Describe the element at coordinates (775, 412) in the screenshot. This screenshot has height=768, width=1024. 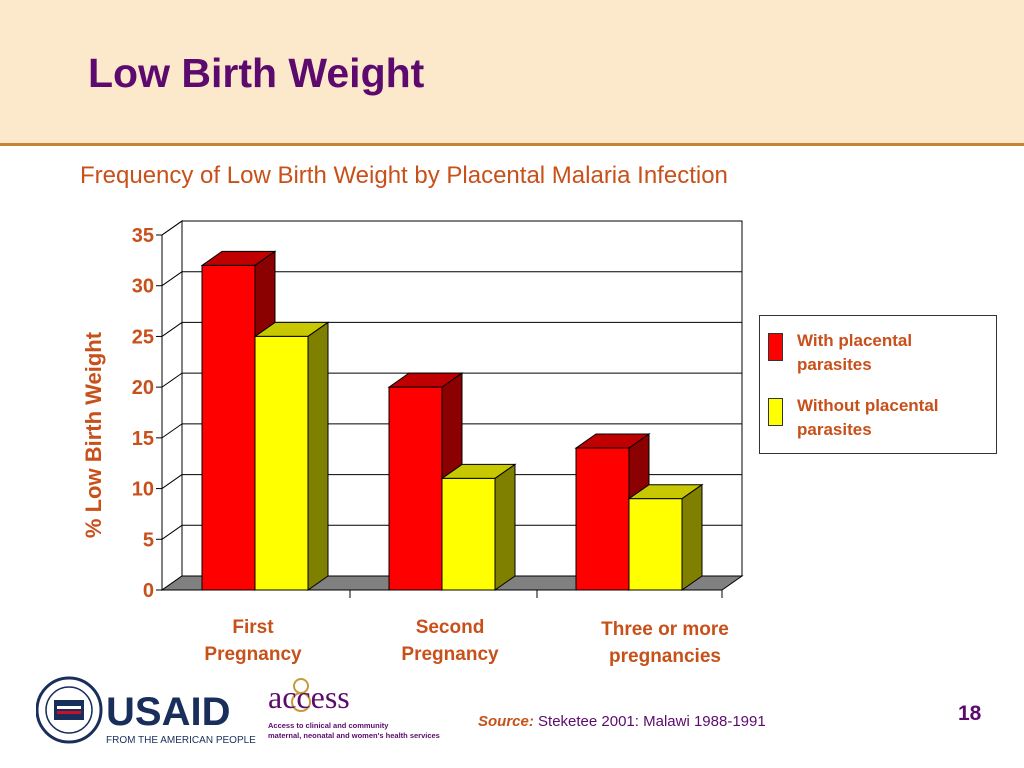
I see `legend-swatch-without-parasites` at that location.